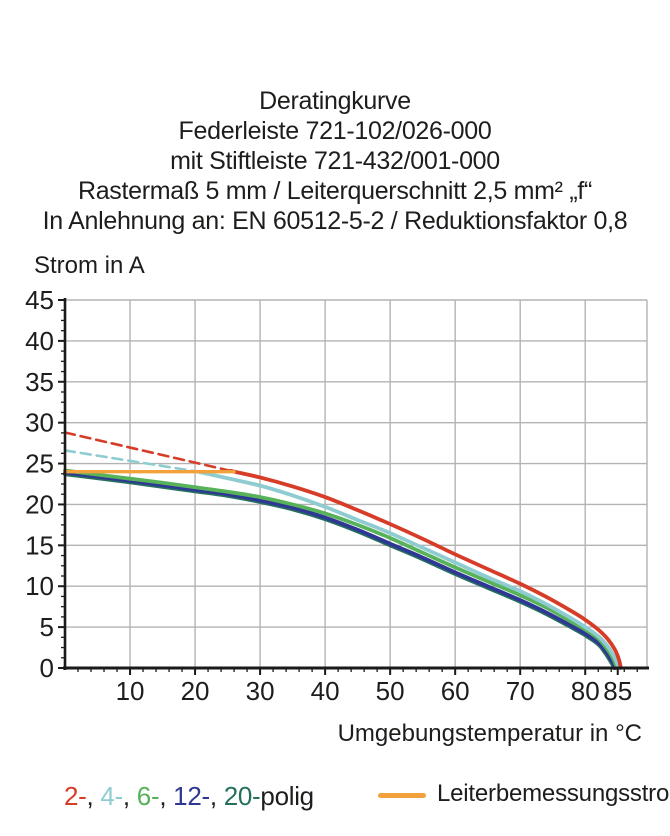  What do you see at coordinates (39, 464) in the screenshot?
I see `y-tick-label: 25` at bounding box center [39, 464].